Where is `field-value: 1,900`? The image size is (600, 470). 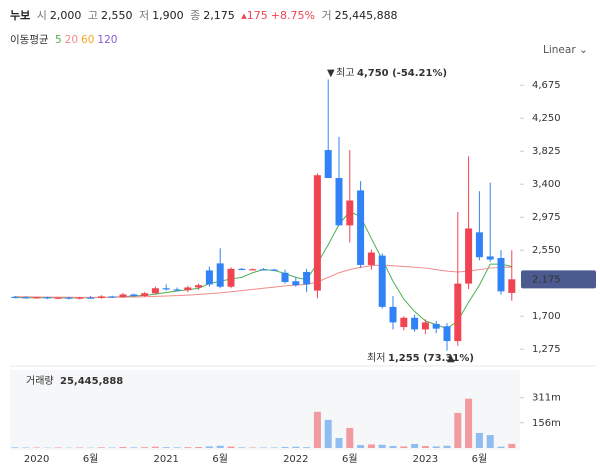 field-value: 1,900 is located at coordinates (168, 15).